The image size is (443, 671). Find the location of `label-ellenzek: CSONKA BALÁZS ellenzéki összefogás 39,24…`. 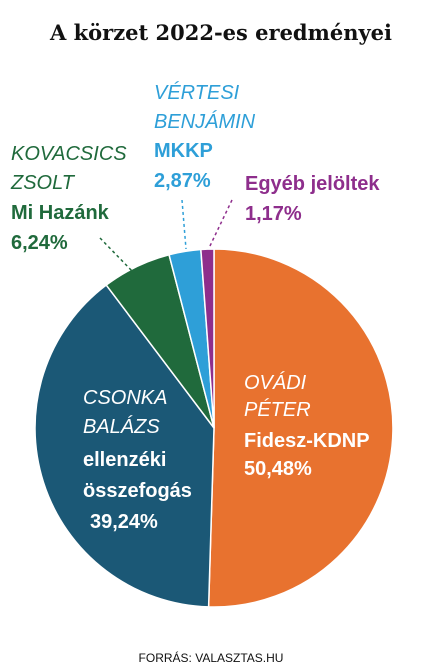

label-ellenzek: CSONKA BALÁZS ellenzéki összefogás 39,24… is located at coordinates (137, 460).